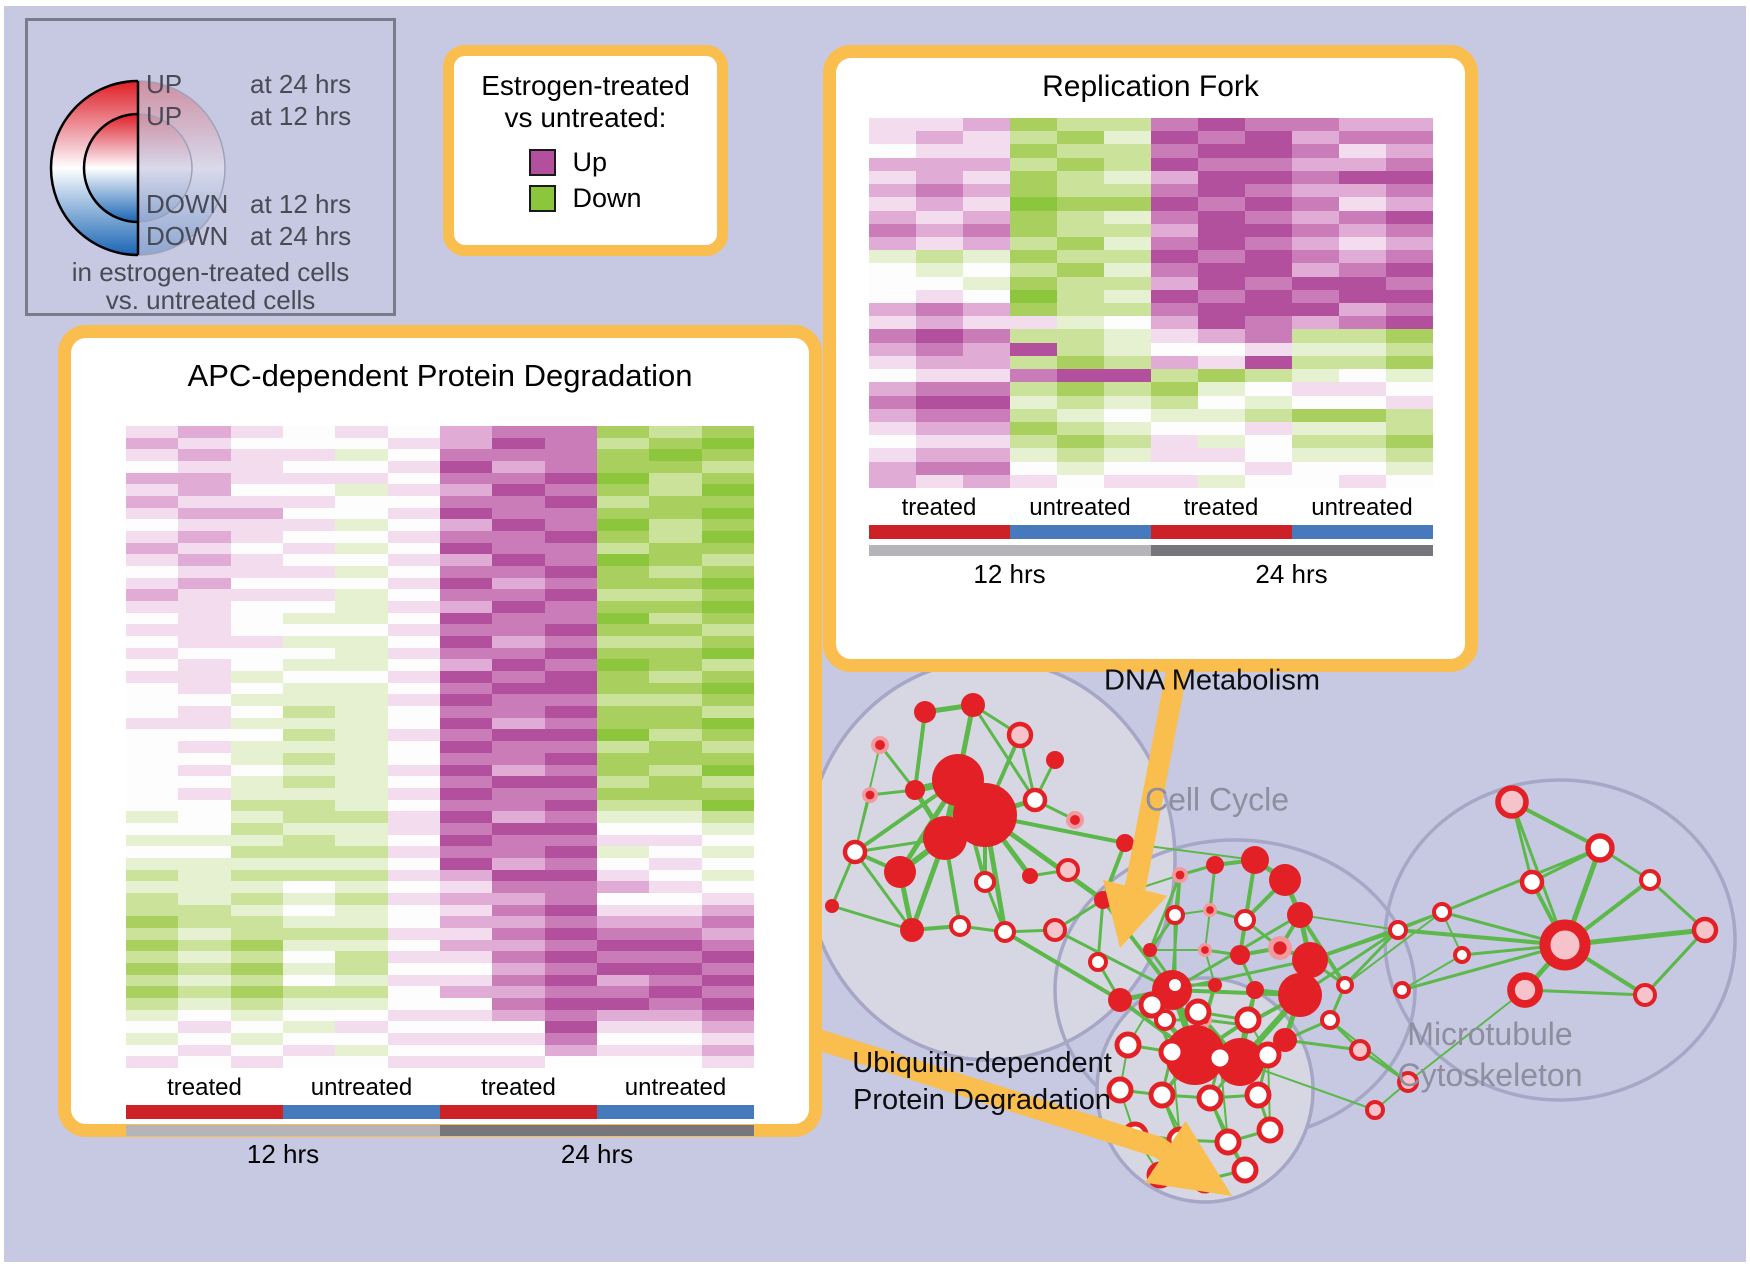 The width and height of the screenshot is (1750, 1279). I want to click on time-bar-segment, so click(283, 1130).